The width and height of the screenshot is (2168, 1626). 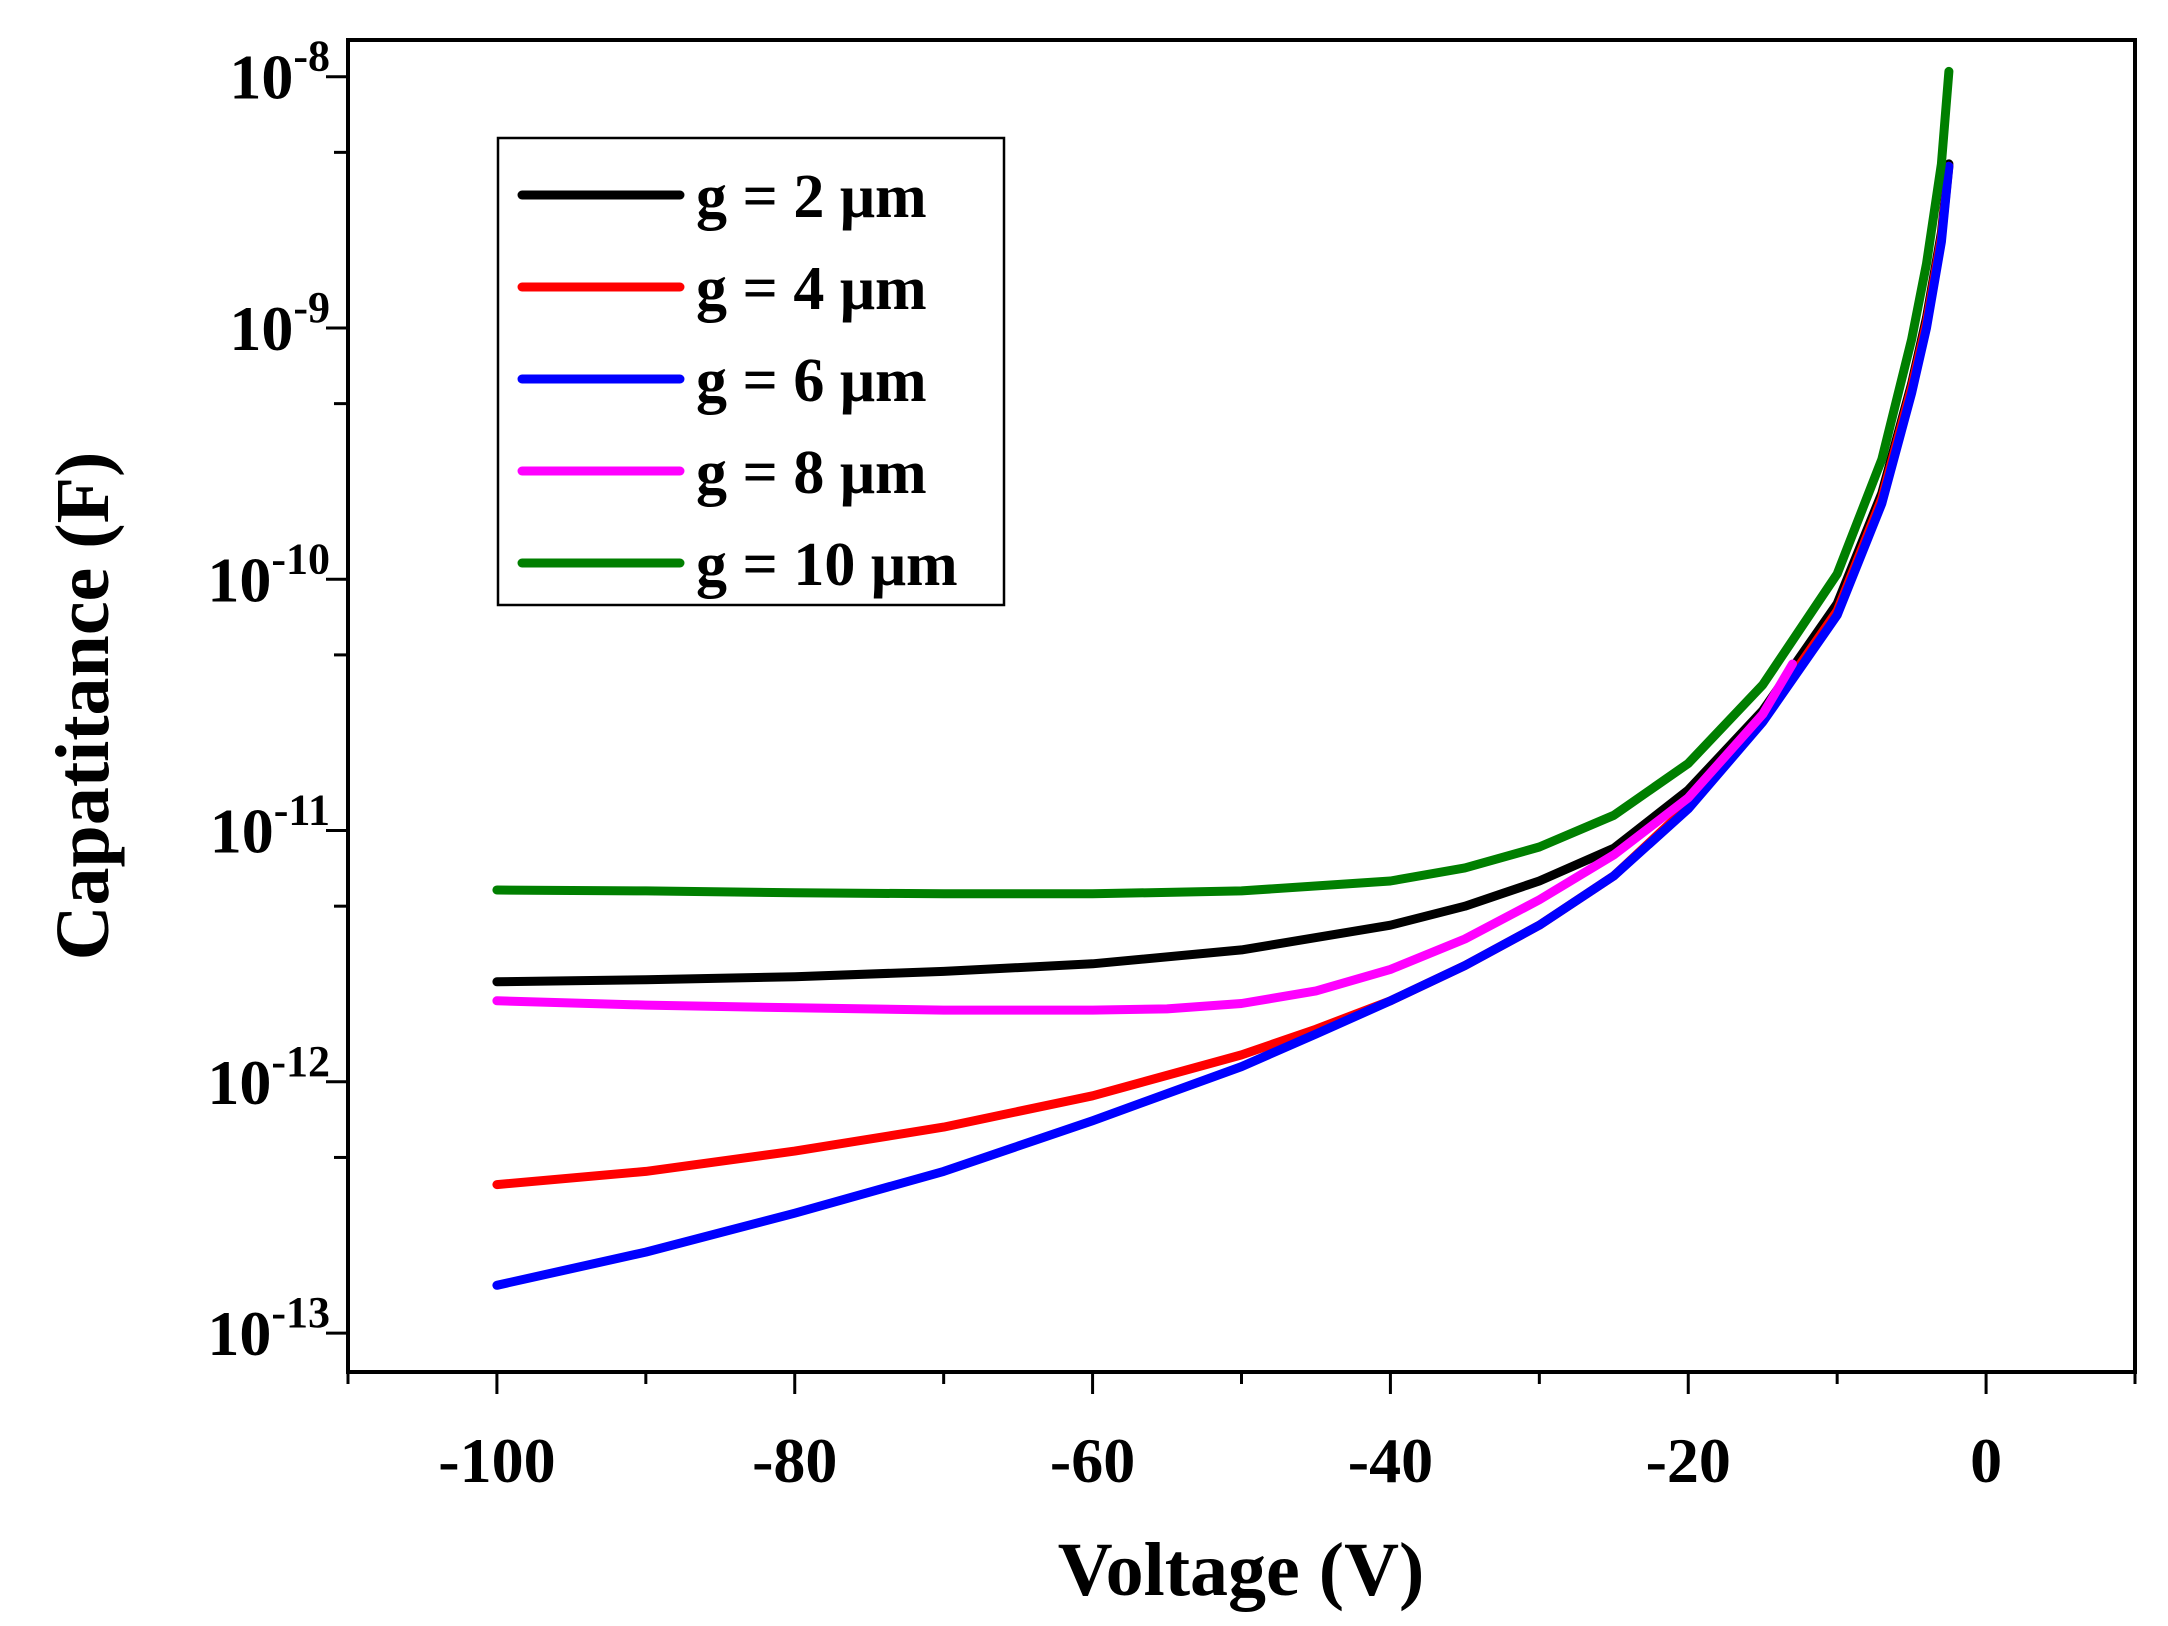 I want to click on y-tick-label: 10⁻¹², so click(x=268, y=1077).